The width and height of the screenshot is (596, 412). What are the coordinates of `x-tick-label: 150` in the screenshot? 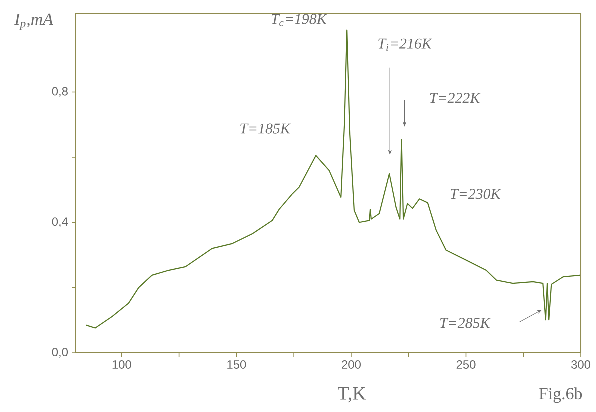 It's located at (237, 364).